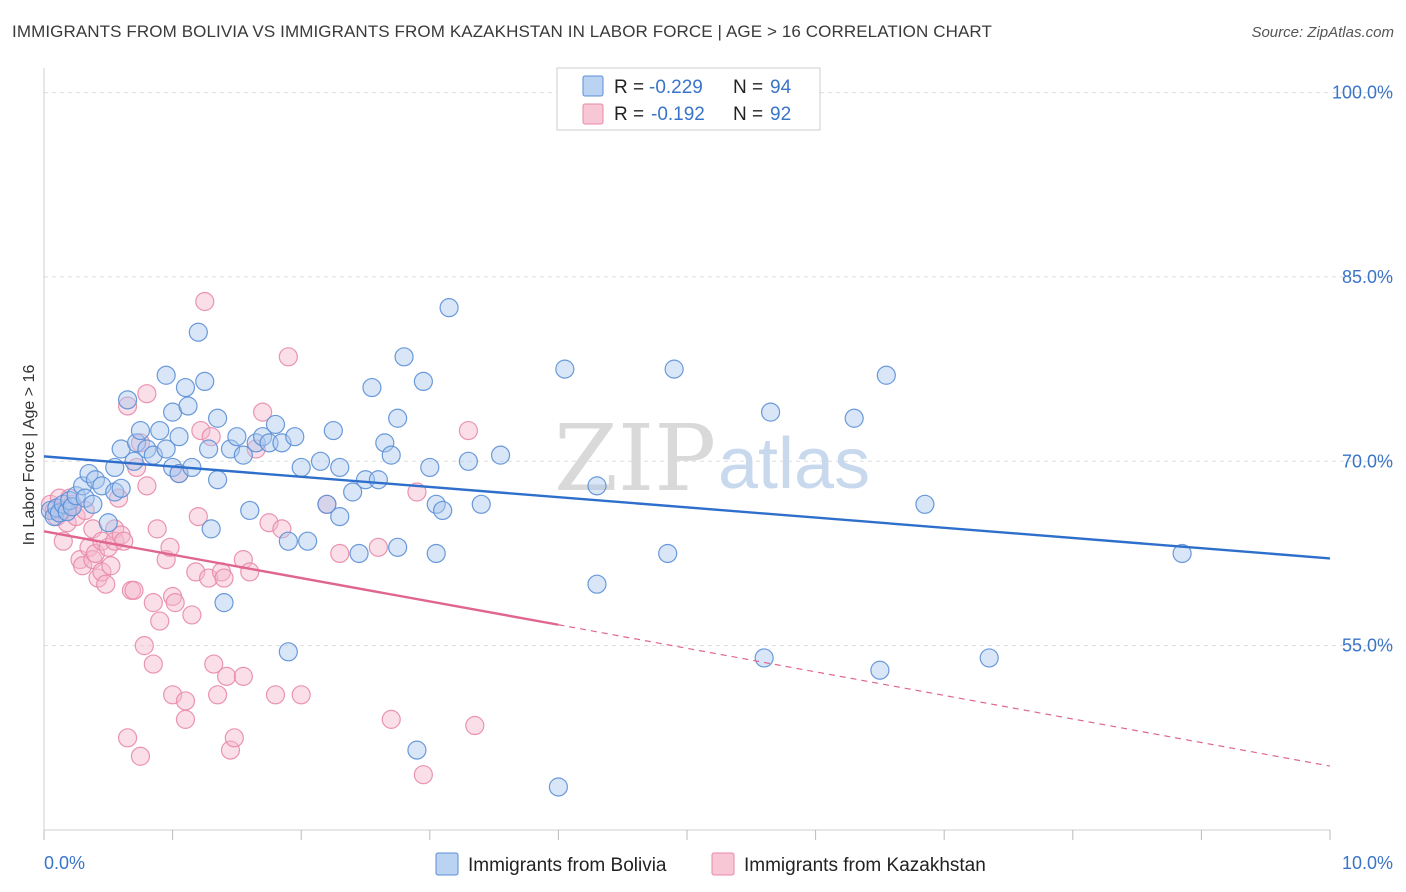 The height and width of the screenshot is (892, 1406). Describe the element at coordinates (678, 114) in the screenshot. I see `legend-r-value: -0.192` at that location.